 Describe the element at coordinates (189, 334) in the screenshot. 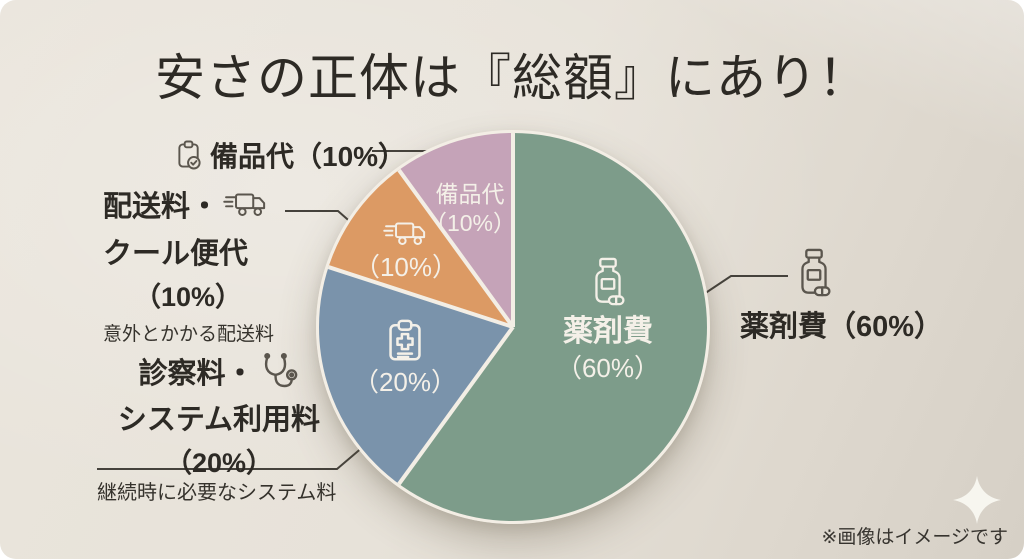

I see `callout-subnote: 意外とかかる配送料` at that location.